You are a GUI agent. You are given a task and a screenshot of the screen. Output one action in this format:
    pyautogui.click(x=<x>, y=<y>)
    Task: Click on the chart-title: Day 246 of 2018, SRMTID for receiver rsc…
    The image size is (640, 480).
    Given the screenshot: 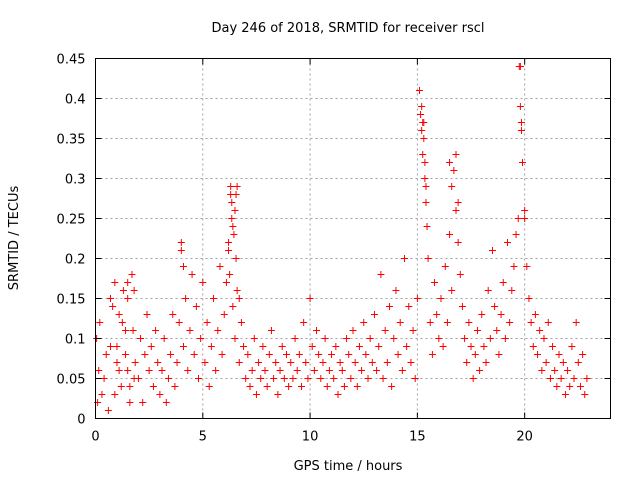 What is the action you would take?
    pyautogui.click(x=347, y=28)
    